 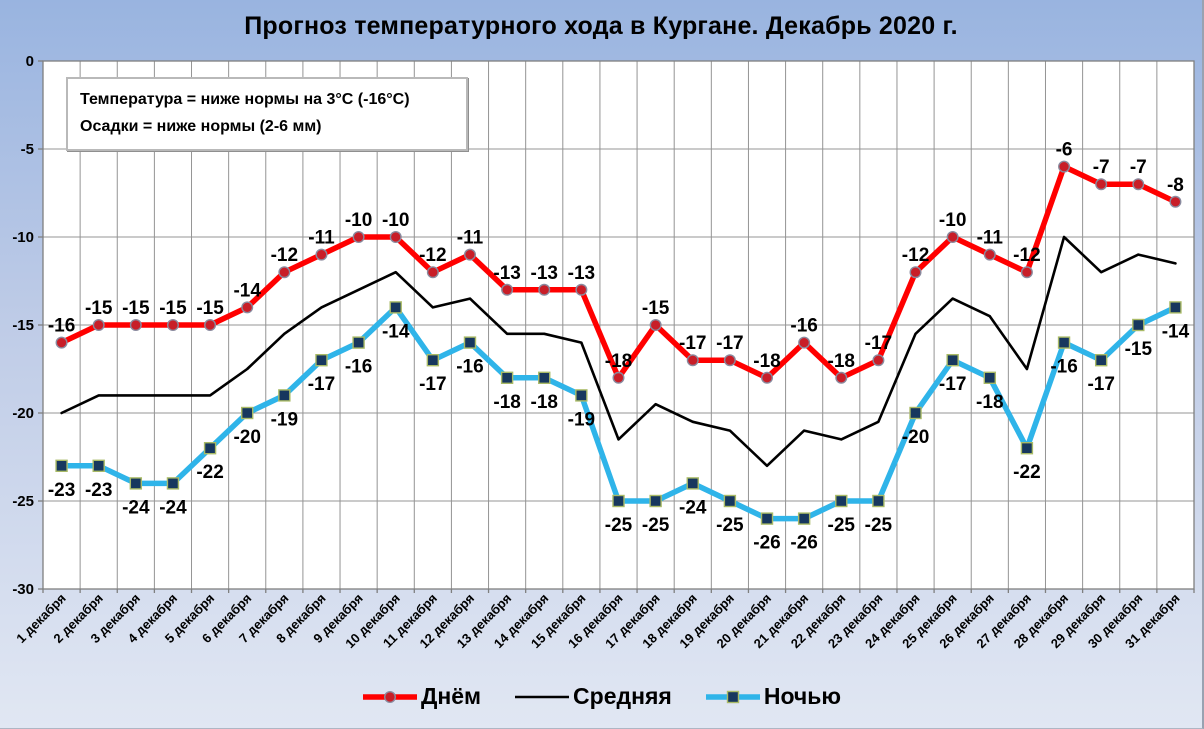 I want to click on night-data-label: -26, so click(x=766, y=543).